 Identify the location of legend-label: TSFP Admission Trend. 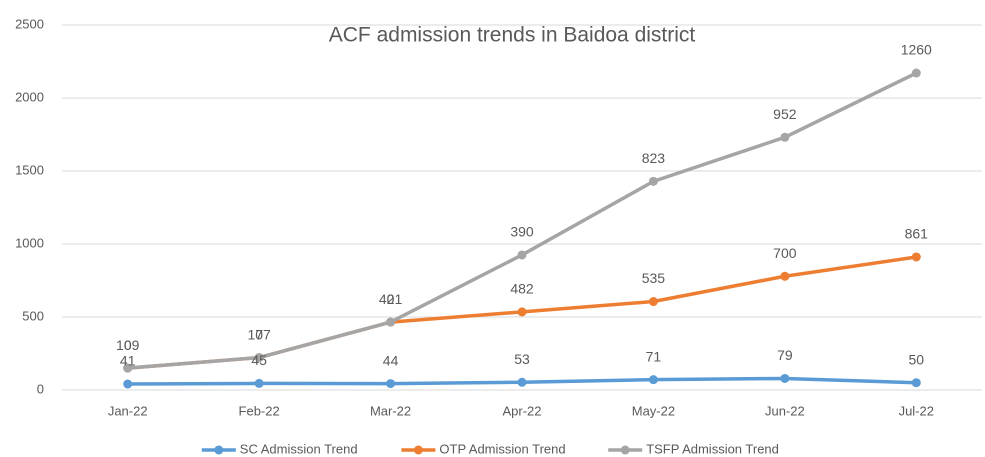
(712, 448).